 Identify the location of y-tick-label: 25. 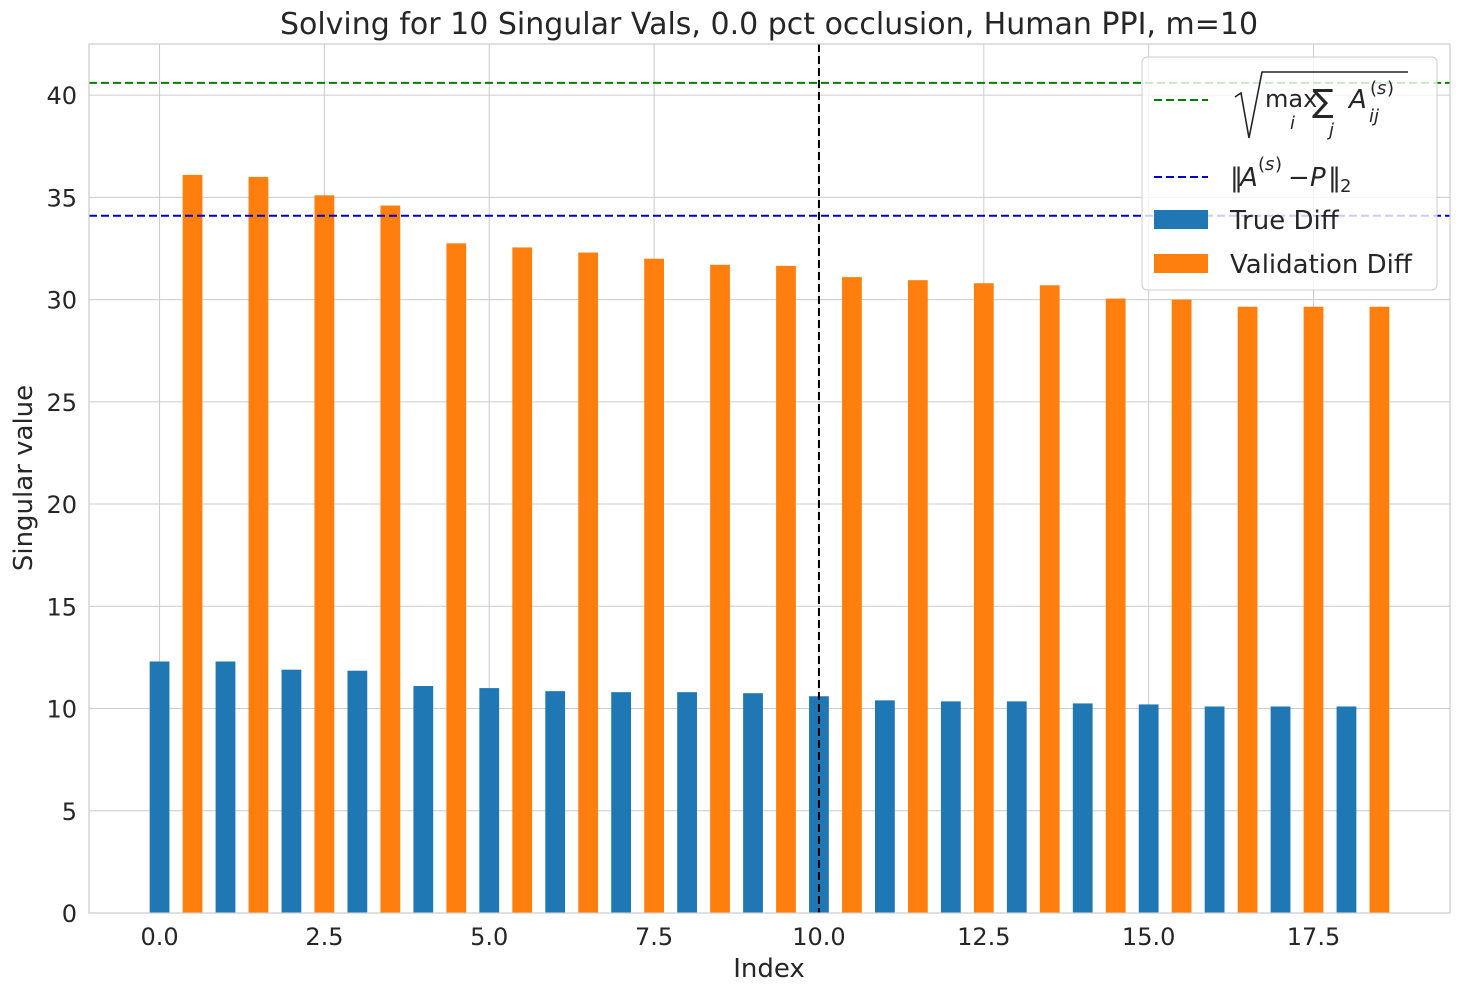
(61, 403).